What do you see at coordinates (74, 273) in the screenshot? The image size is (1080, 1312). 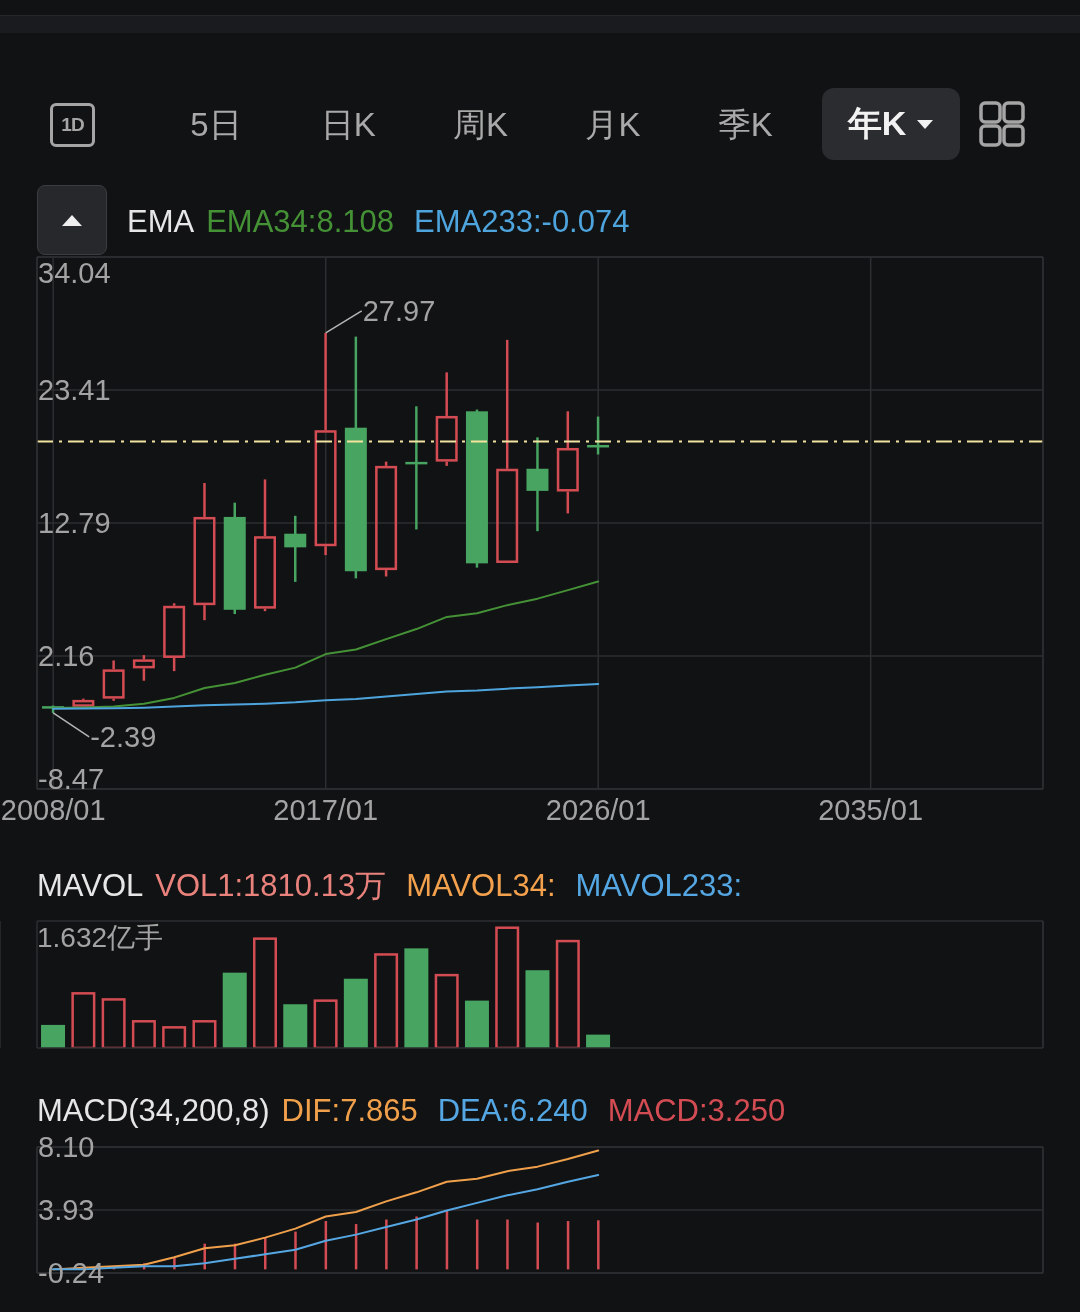 I see `y-tick-label: 34.04` at bounding box center [74, 273].